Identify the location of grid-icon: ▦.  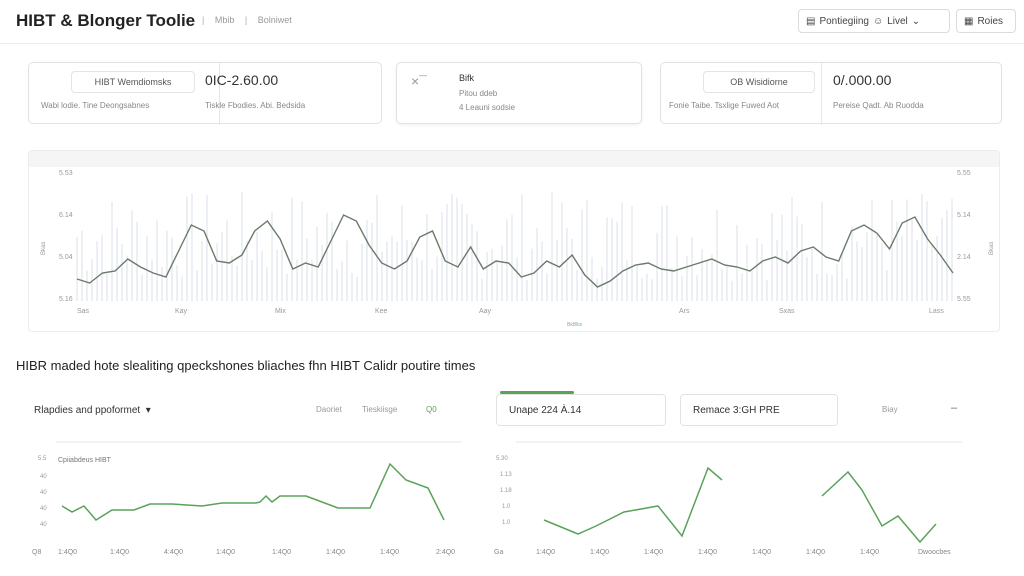
(969, 21).